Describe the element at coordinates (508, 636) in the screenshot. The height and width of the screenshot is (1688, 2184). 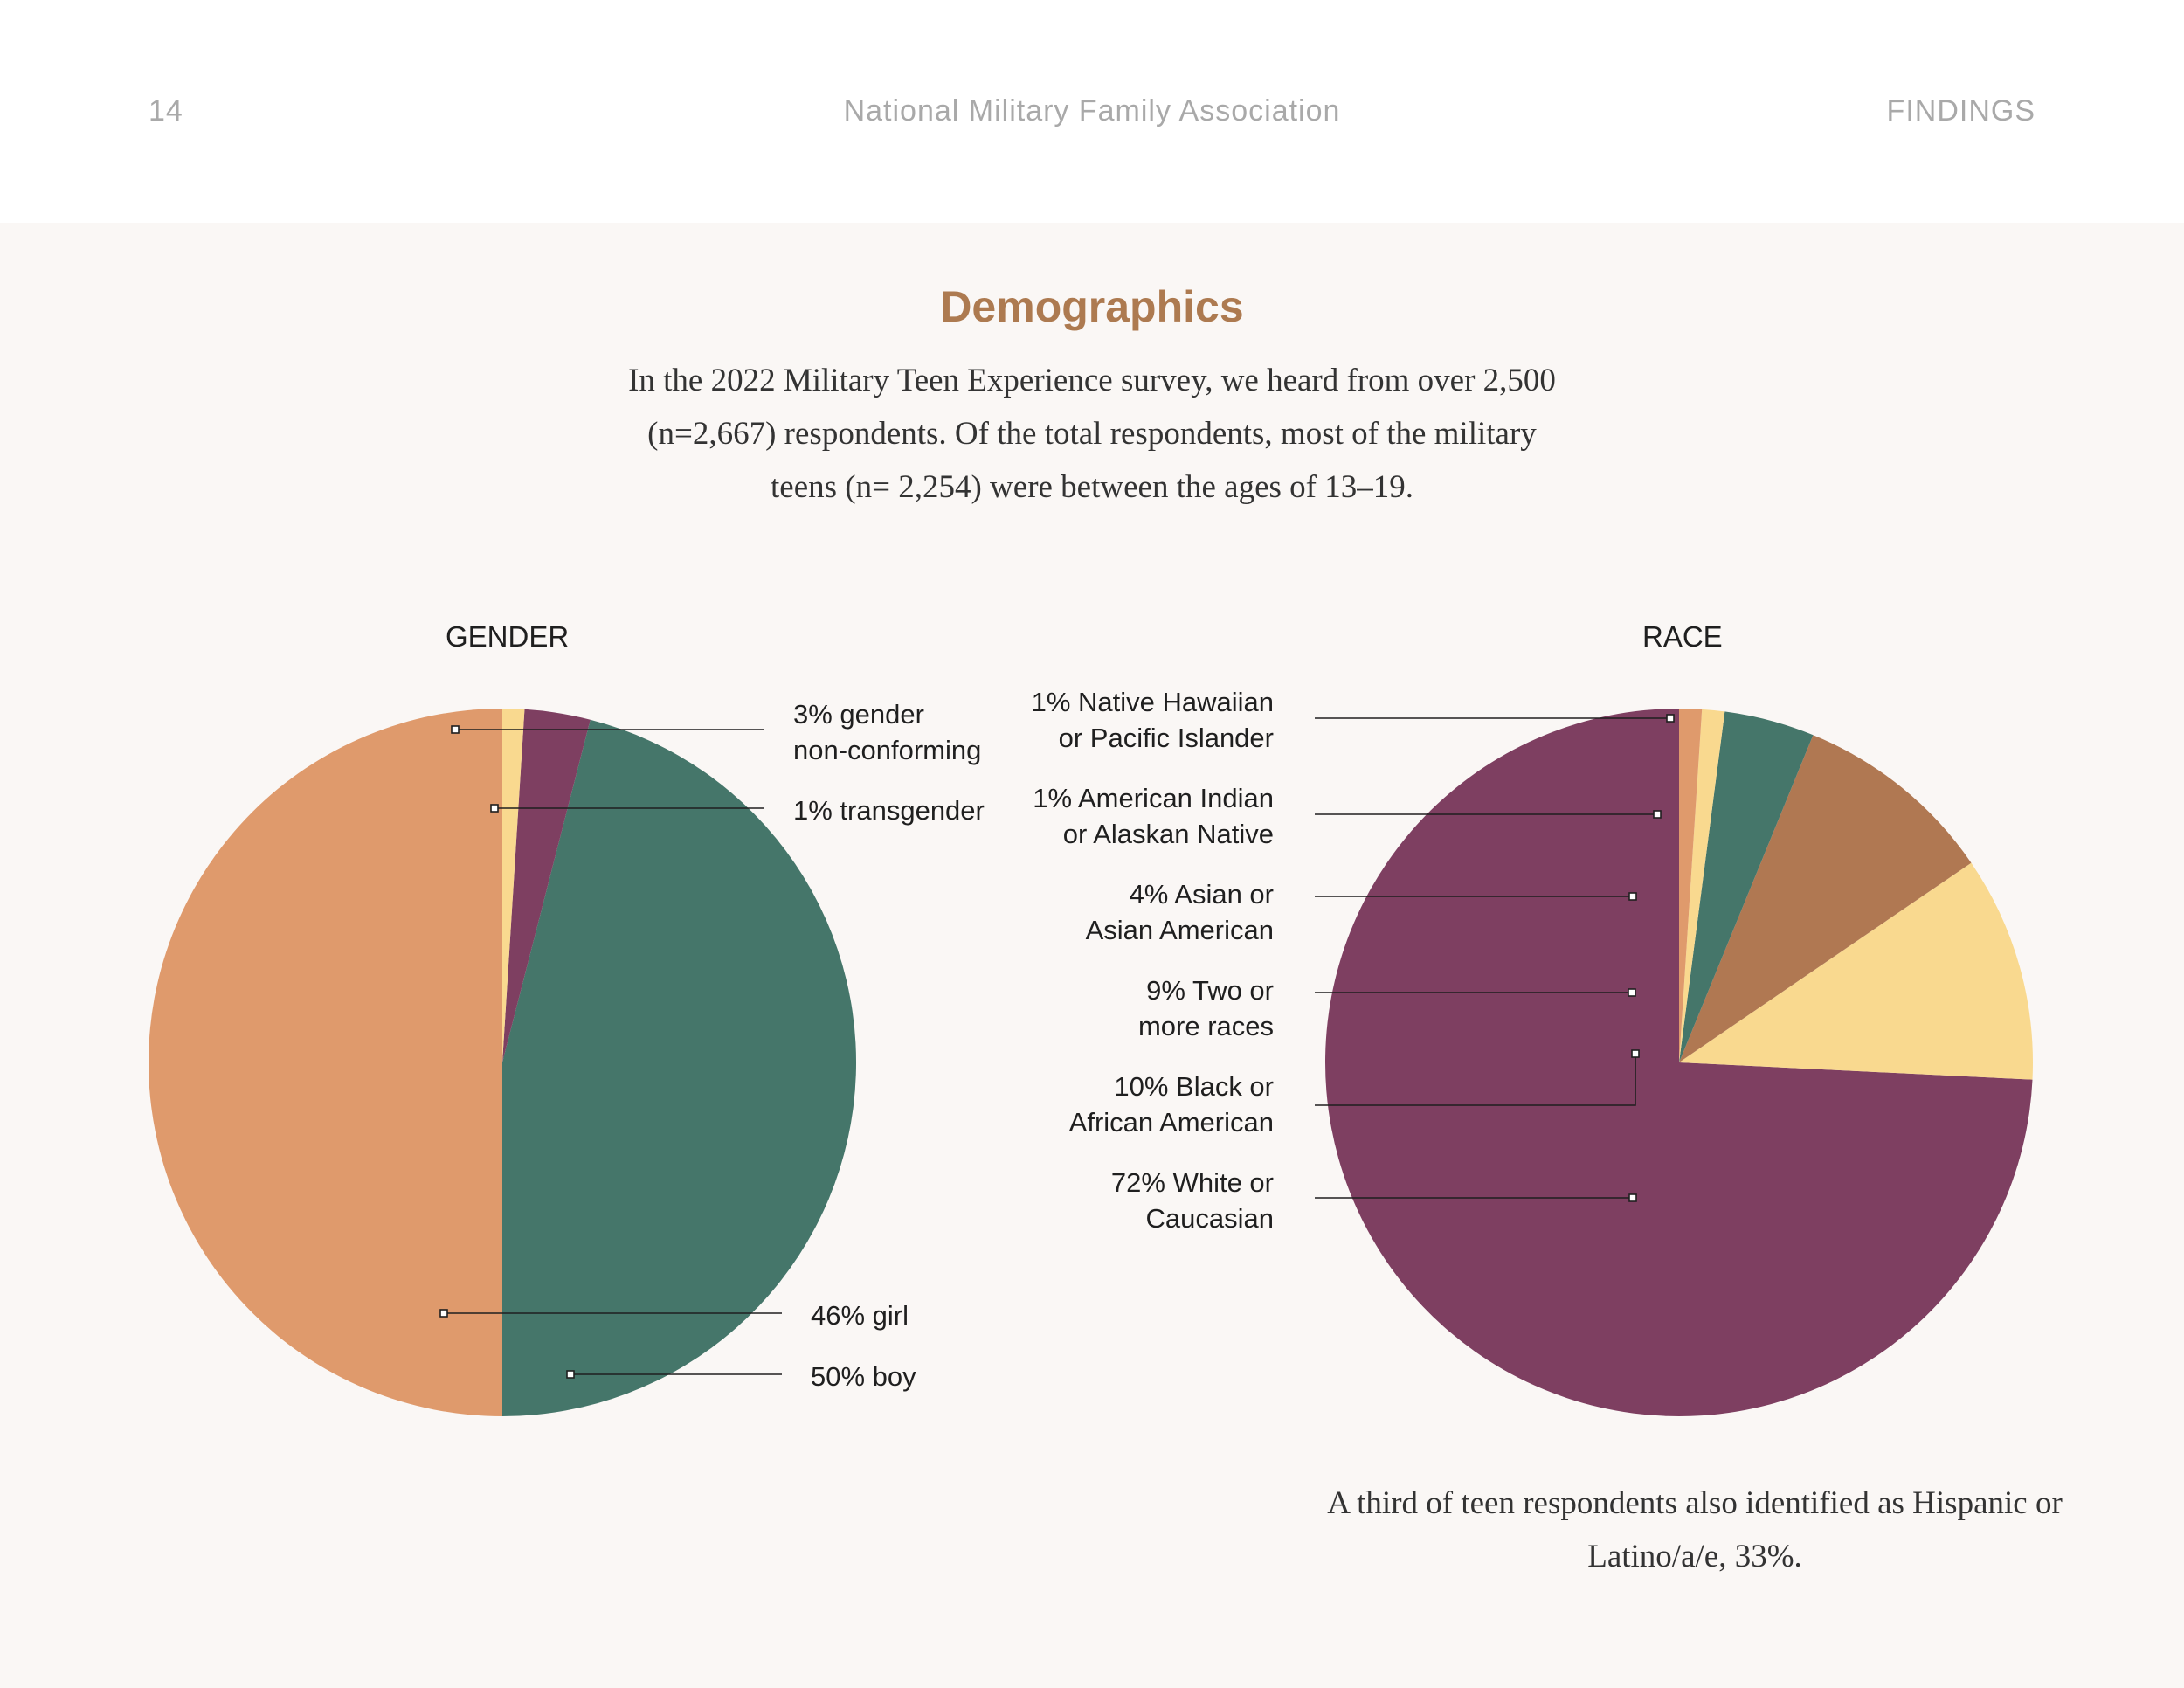
I see `gender-chart-title: GENDER` at that location.